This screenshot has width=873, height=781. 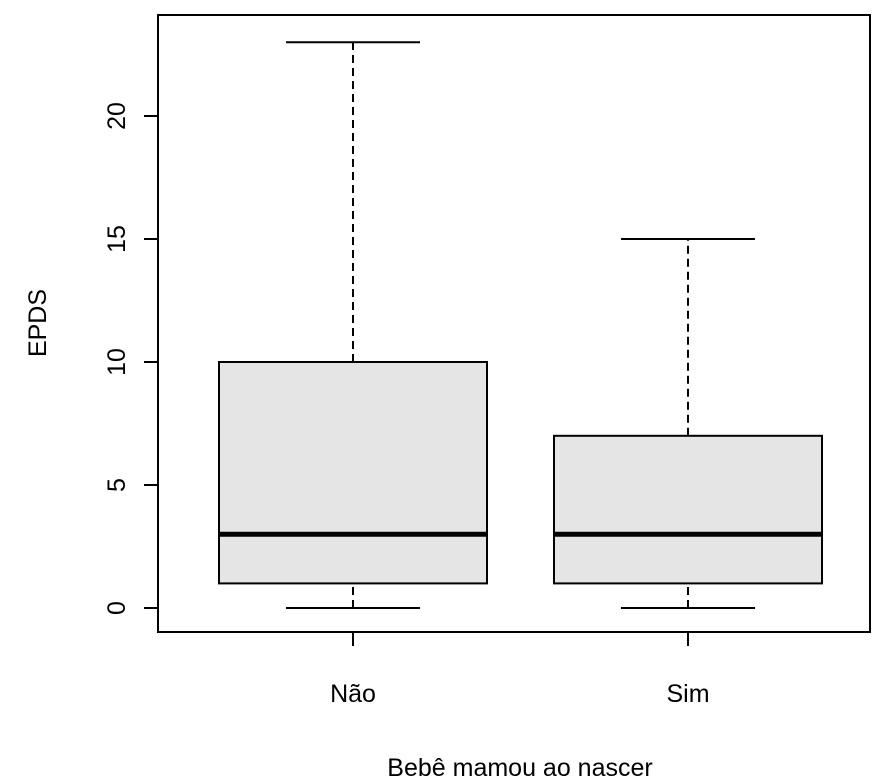 I want to click on x-axis: Não Sim, so click(x=520, y=669).